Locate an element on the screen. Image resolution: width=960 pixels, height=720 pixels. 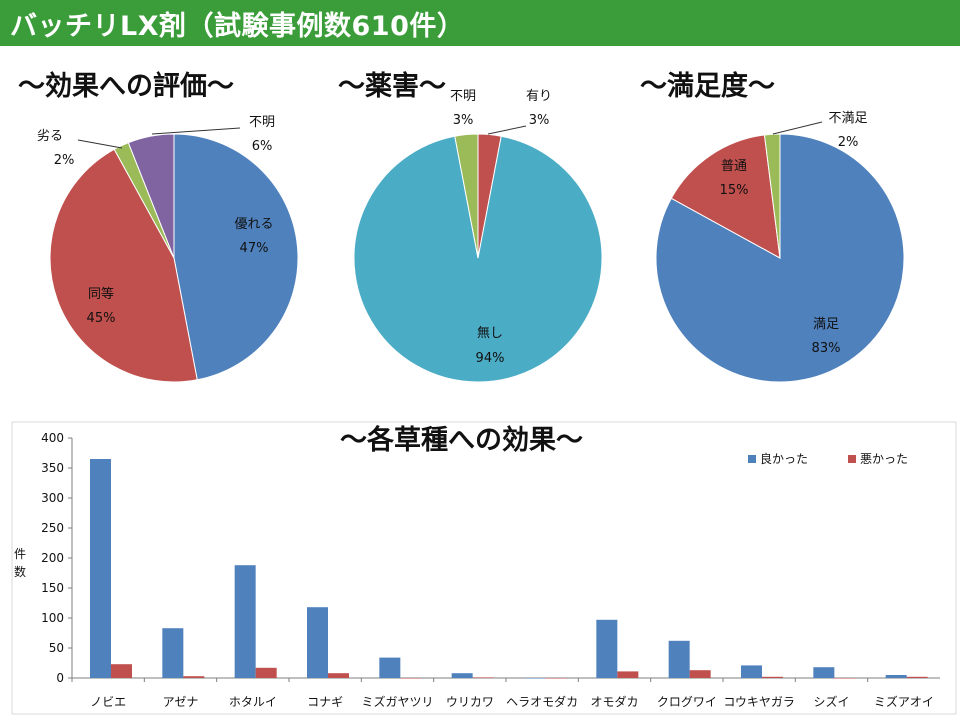
pie1-pct-3: 6% is located at coordinates (262, 146).